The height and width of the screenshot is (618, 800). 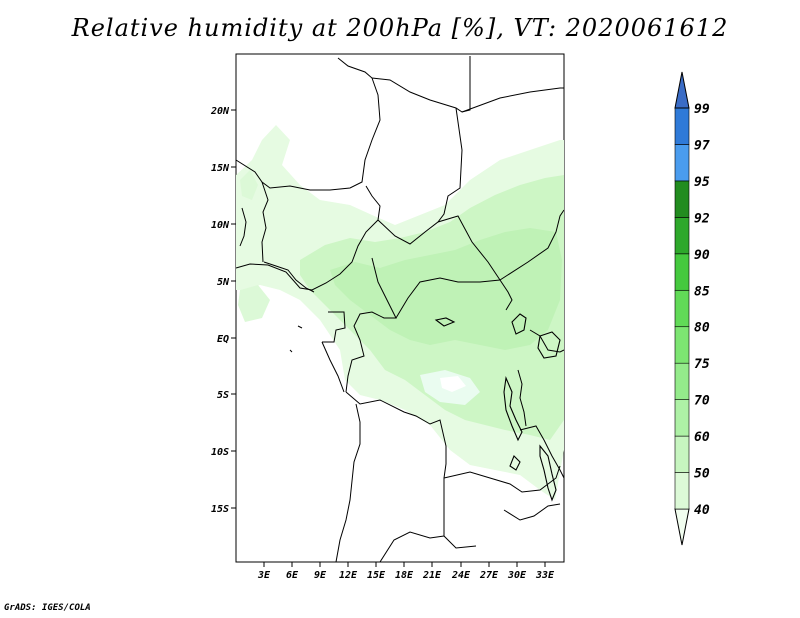 What do you see at coordinates (376, 575) in the screenshot?
I see `lon-label-15e: 15E` at bounding box center [376, 575].